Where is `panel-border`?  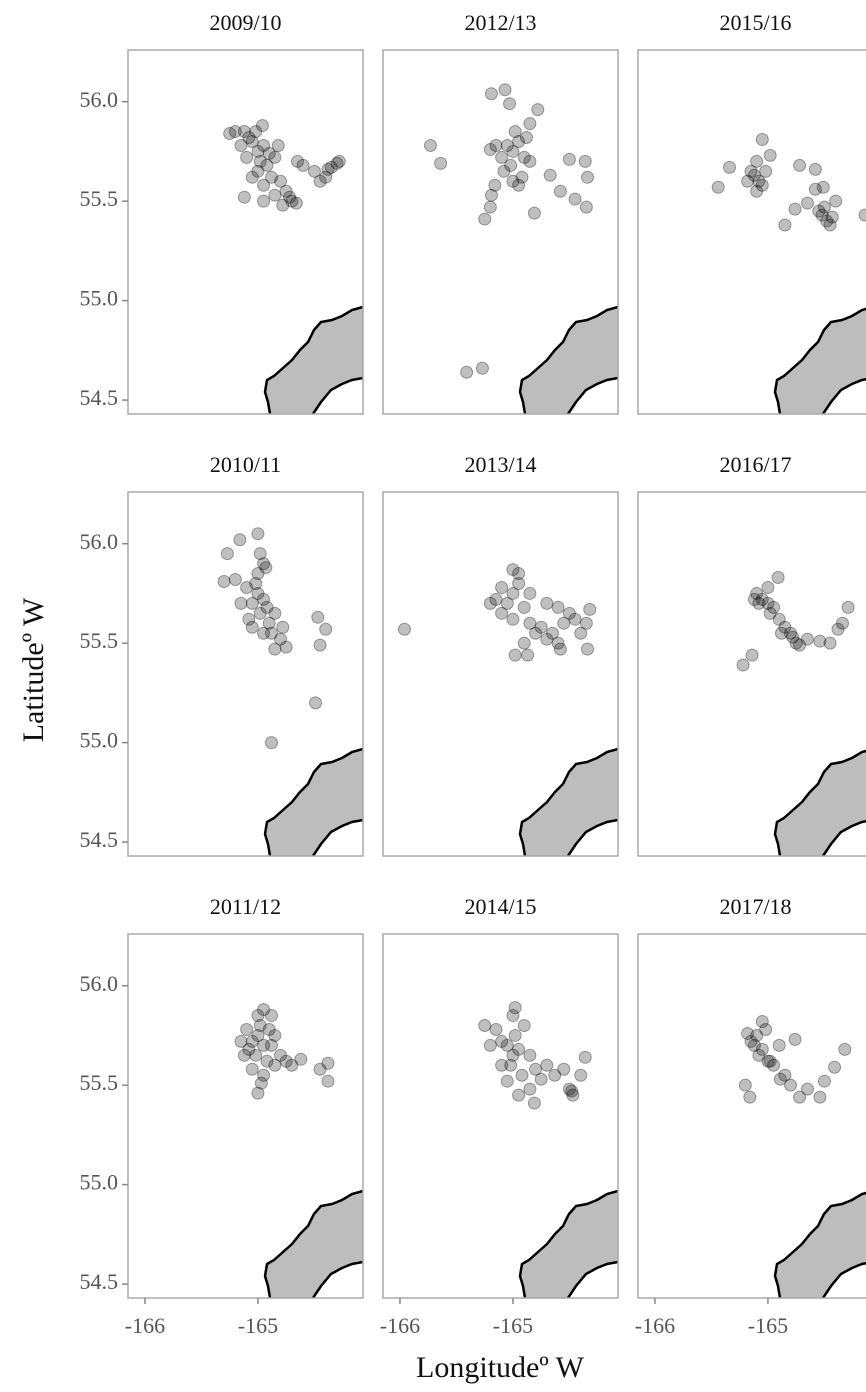 panel-border is located at coordinates (500, 1116).